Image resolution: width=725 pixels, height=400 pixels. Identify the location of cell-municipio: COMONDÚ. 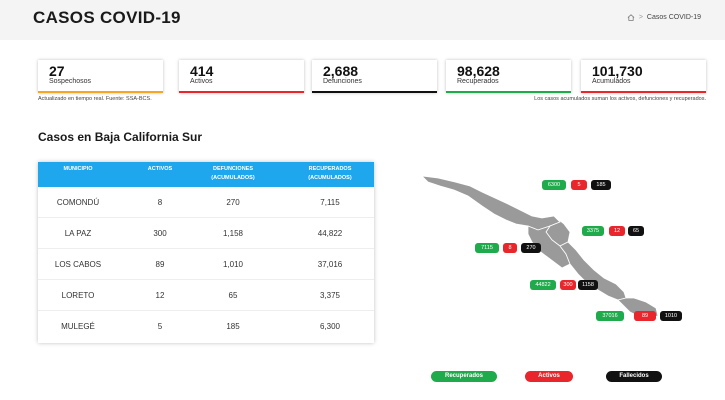
(78, 202).